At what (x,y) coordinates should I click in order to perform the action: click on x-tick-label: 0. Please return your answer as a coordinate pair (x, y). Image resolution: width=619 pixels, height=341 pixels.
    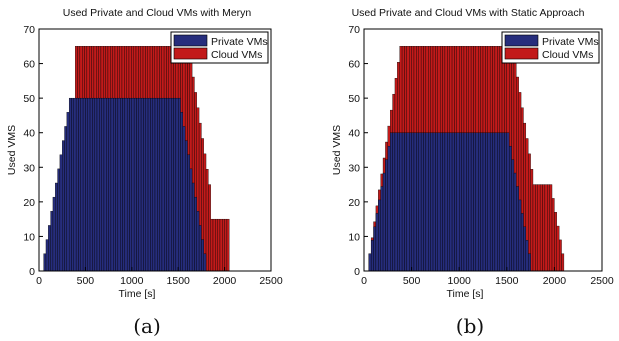
    Looking at the image, I should click on (364, 281).